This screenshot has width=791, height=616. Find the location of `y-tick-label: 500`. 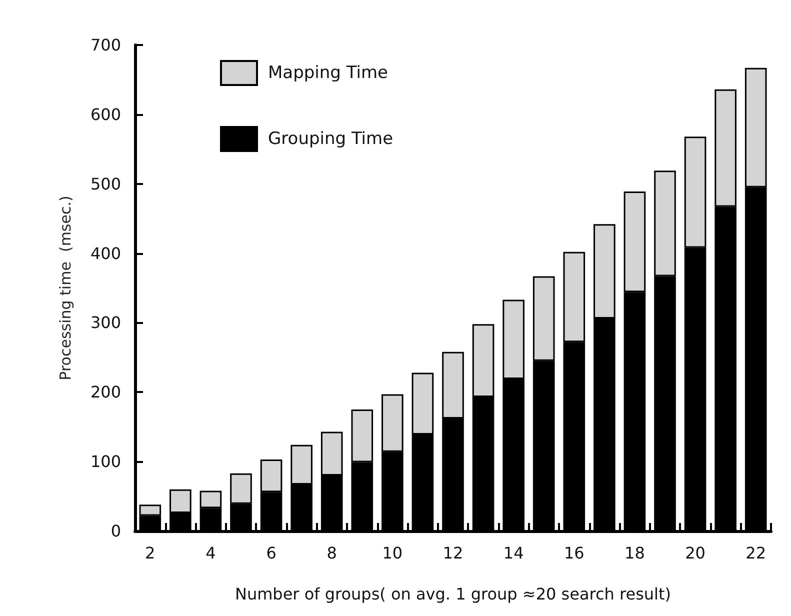

y-tick-label: 500 is located at coordinates (105, 184).